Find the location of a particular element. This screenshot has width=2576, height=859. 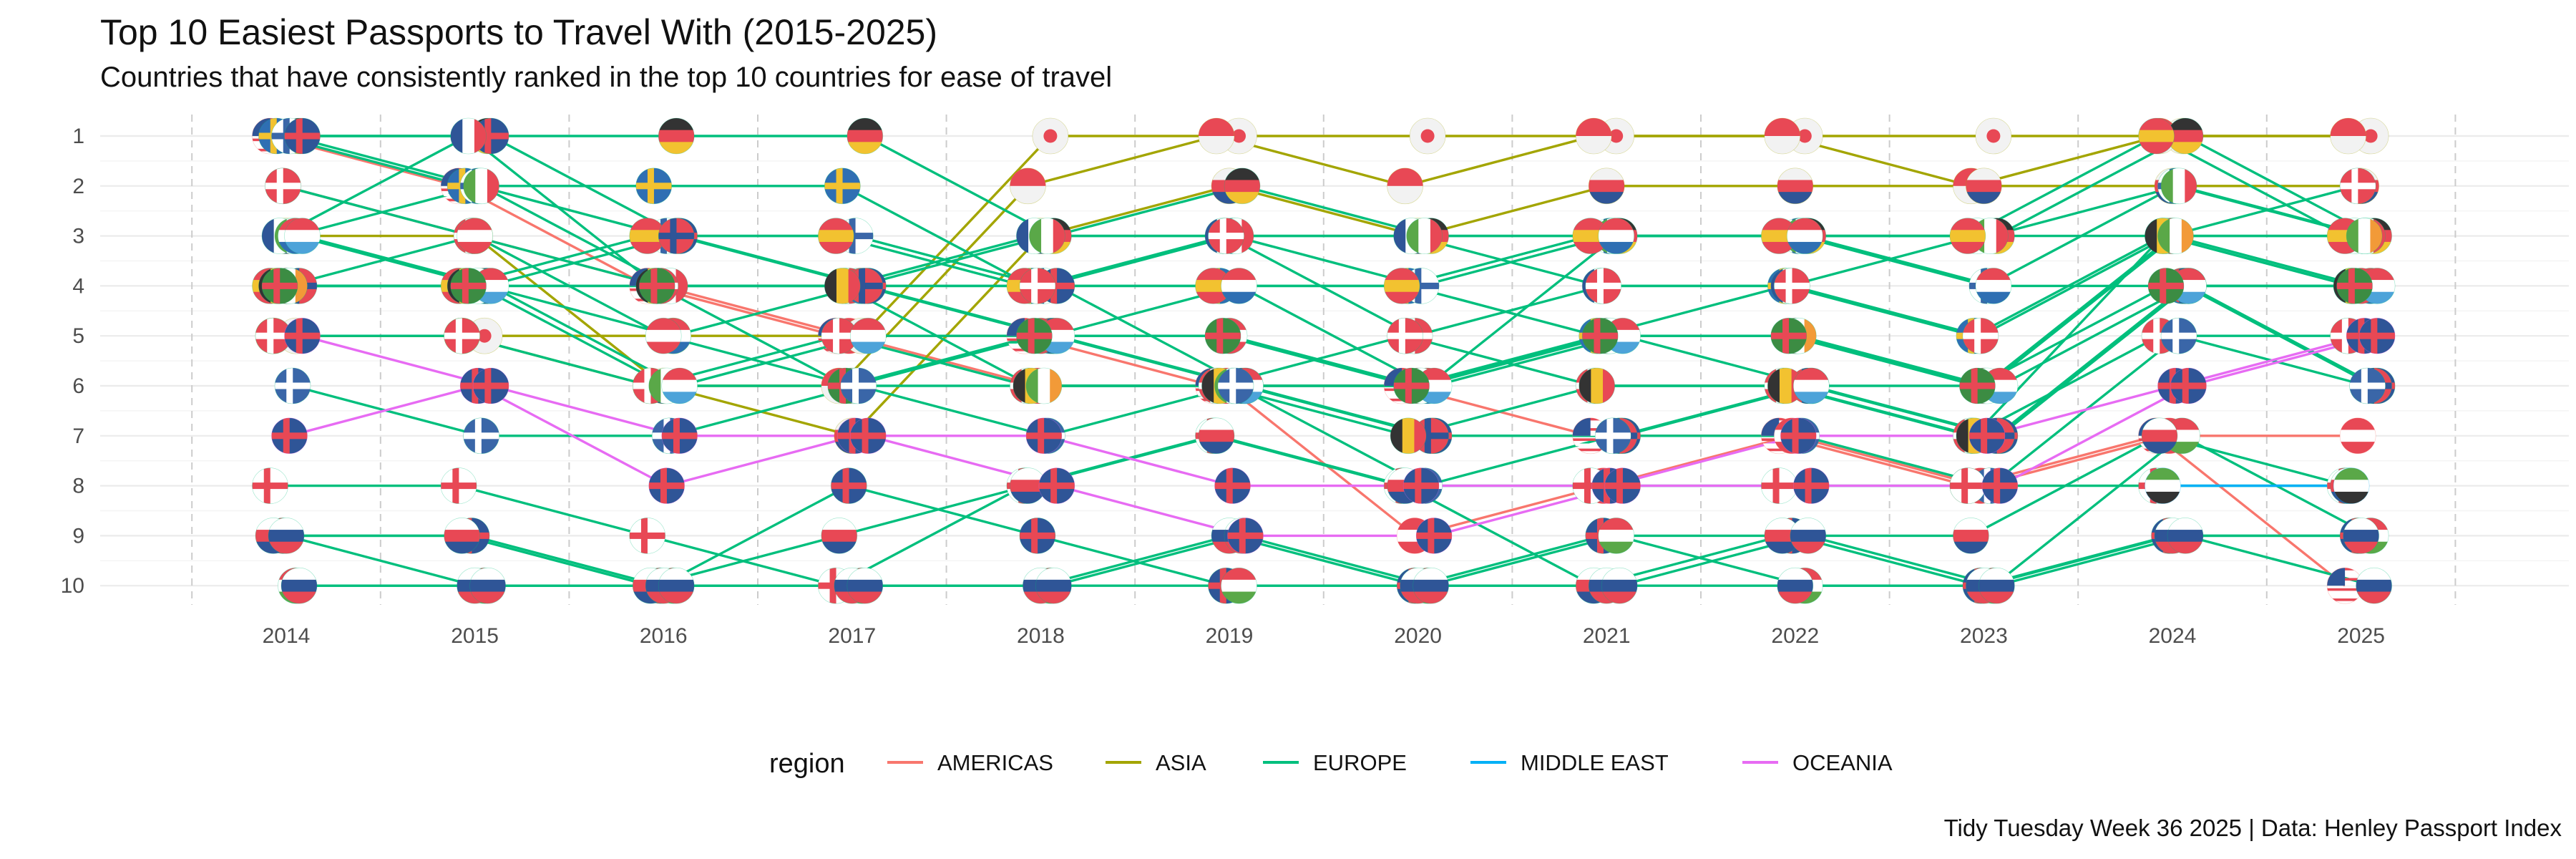

legend-item: MIDDLE EAST is located at coordinates (1569, 762).